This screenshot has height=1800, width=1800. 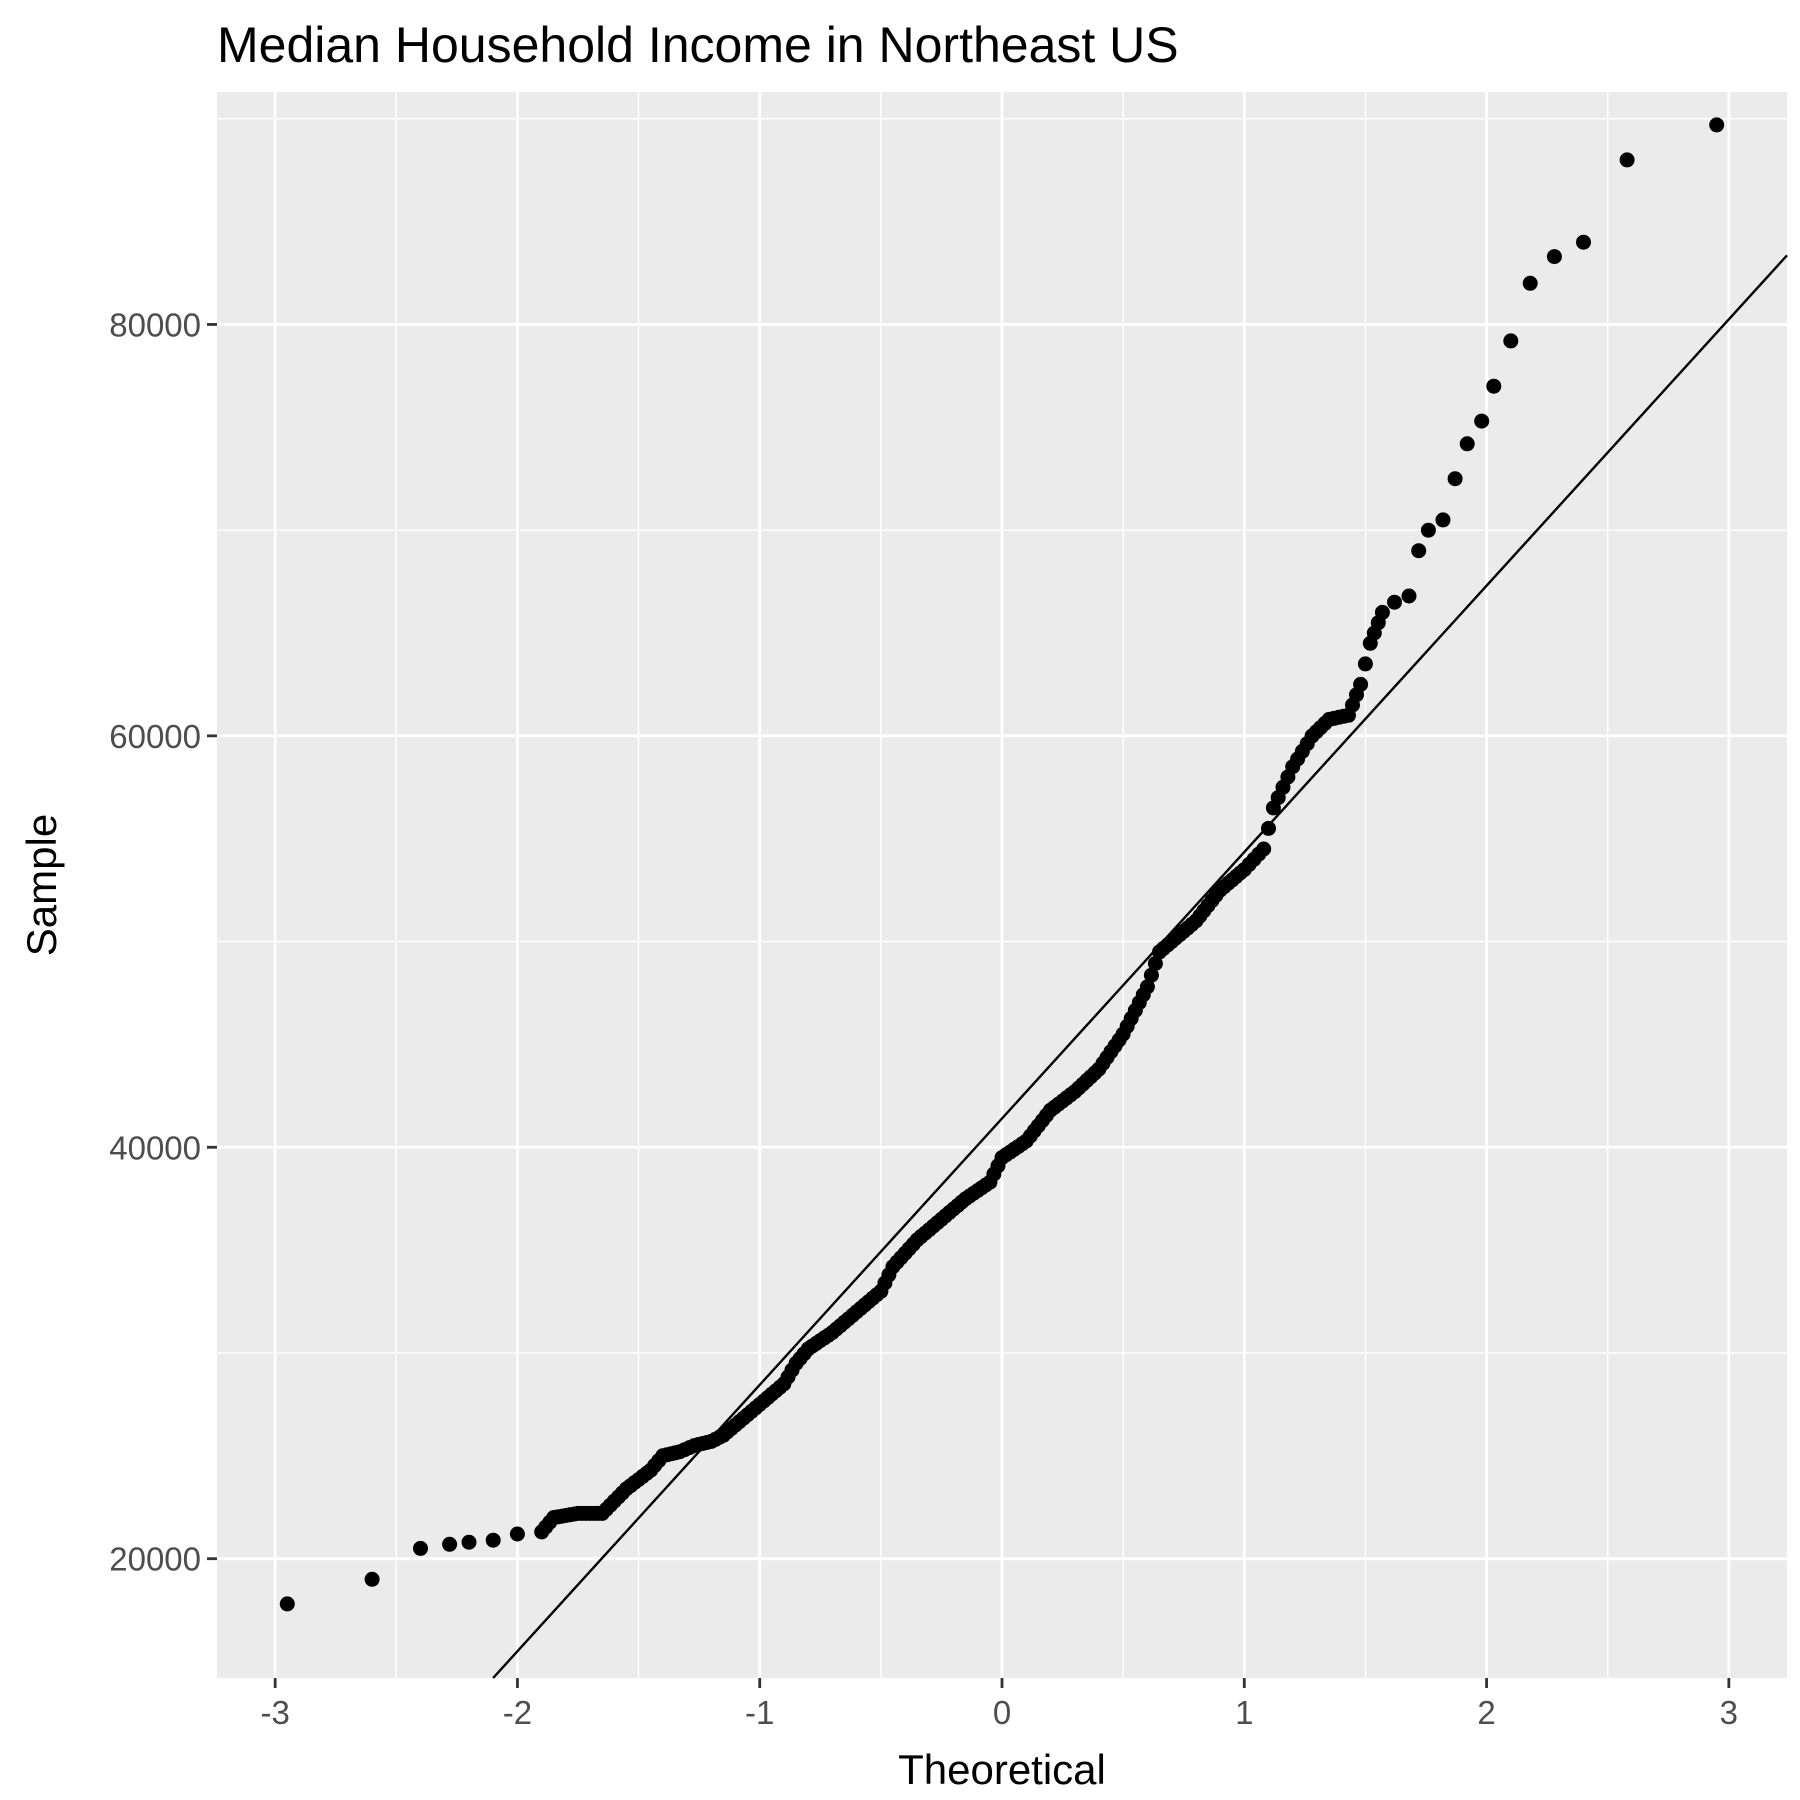 What do you see at coordinates (759, 1712) in the screenshot?
I see `x-tick-label: -1` at bounding box center [759, 1712].